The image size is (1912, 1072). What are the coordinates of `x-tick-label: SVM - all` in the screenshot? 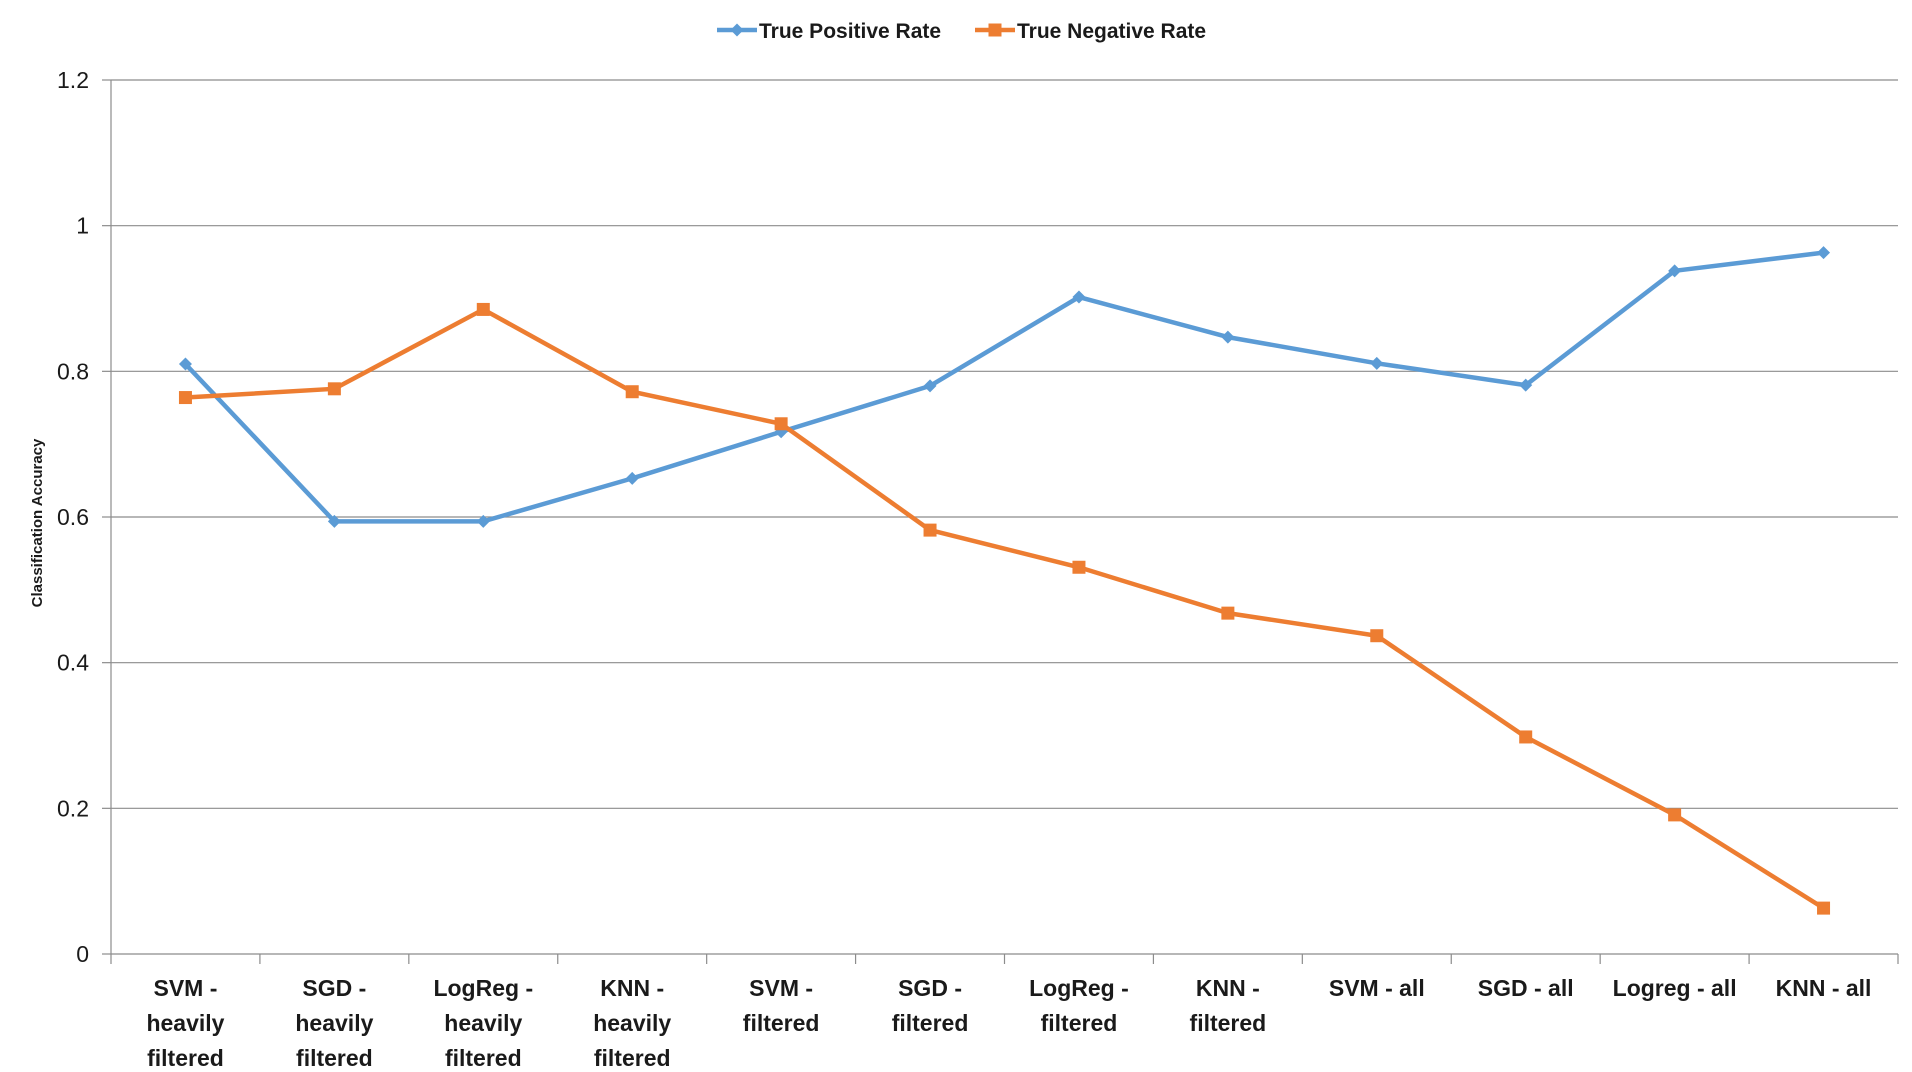 It's located at (1377, 988).